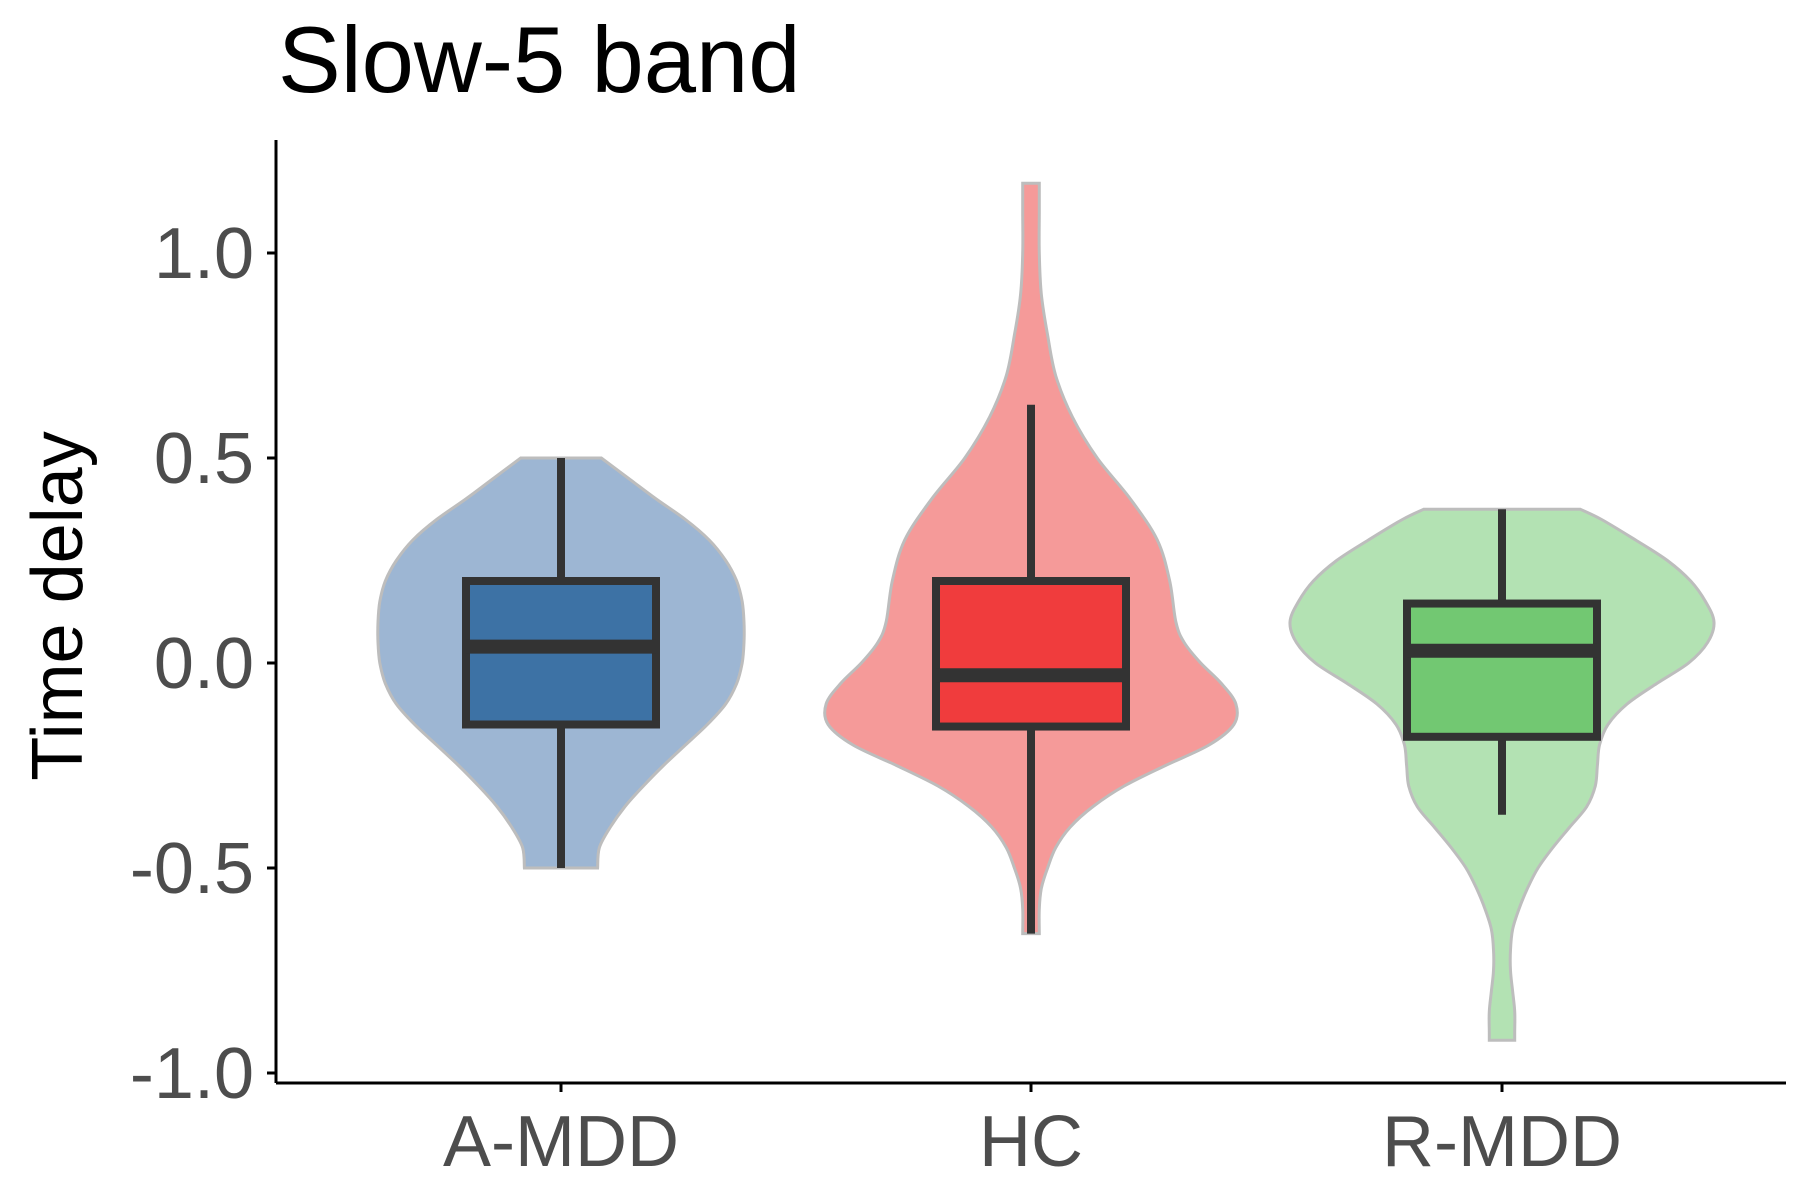 This screenshot has height=1200, width=1800. What do you see at coordinates (561, 1142) in the screenshot?
I see `x-tick-label: A-MDD` at bounding box center [561, 1142].